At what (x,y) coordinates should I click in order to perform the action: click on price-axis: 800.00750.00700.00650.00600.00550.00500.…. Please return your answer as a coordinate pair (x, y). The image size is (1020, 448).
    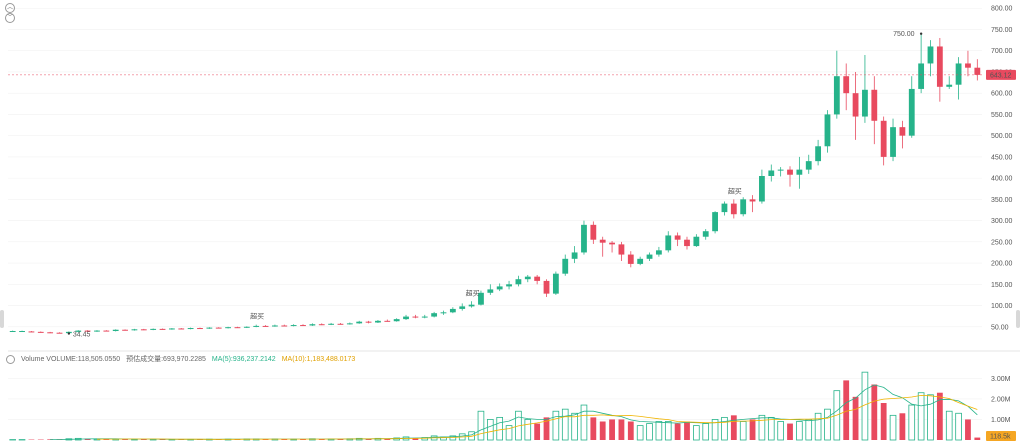
    Looking at the image, I should click on (1002, 169).